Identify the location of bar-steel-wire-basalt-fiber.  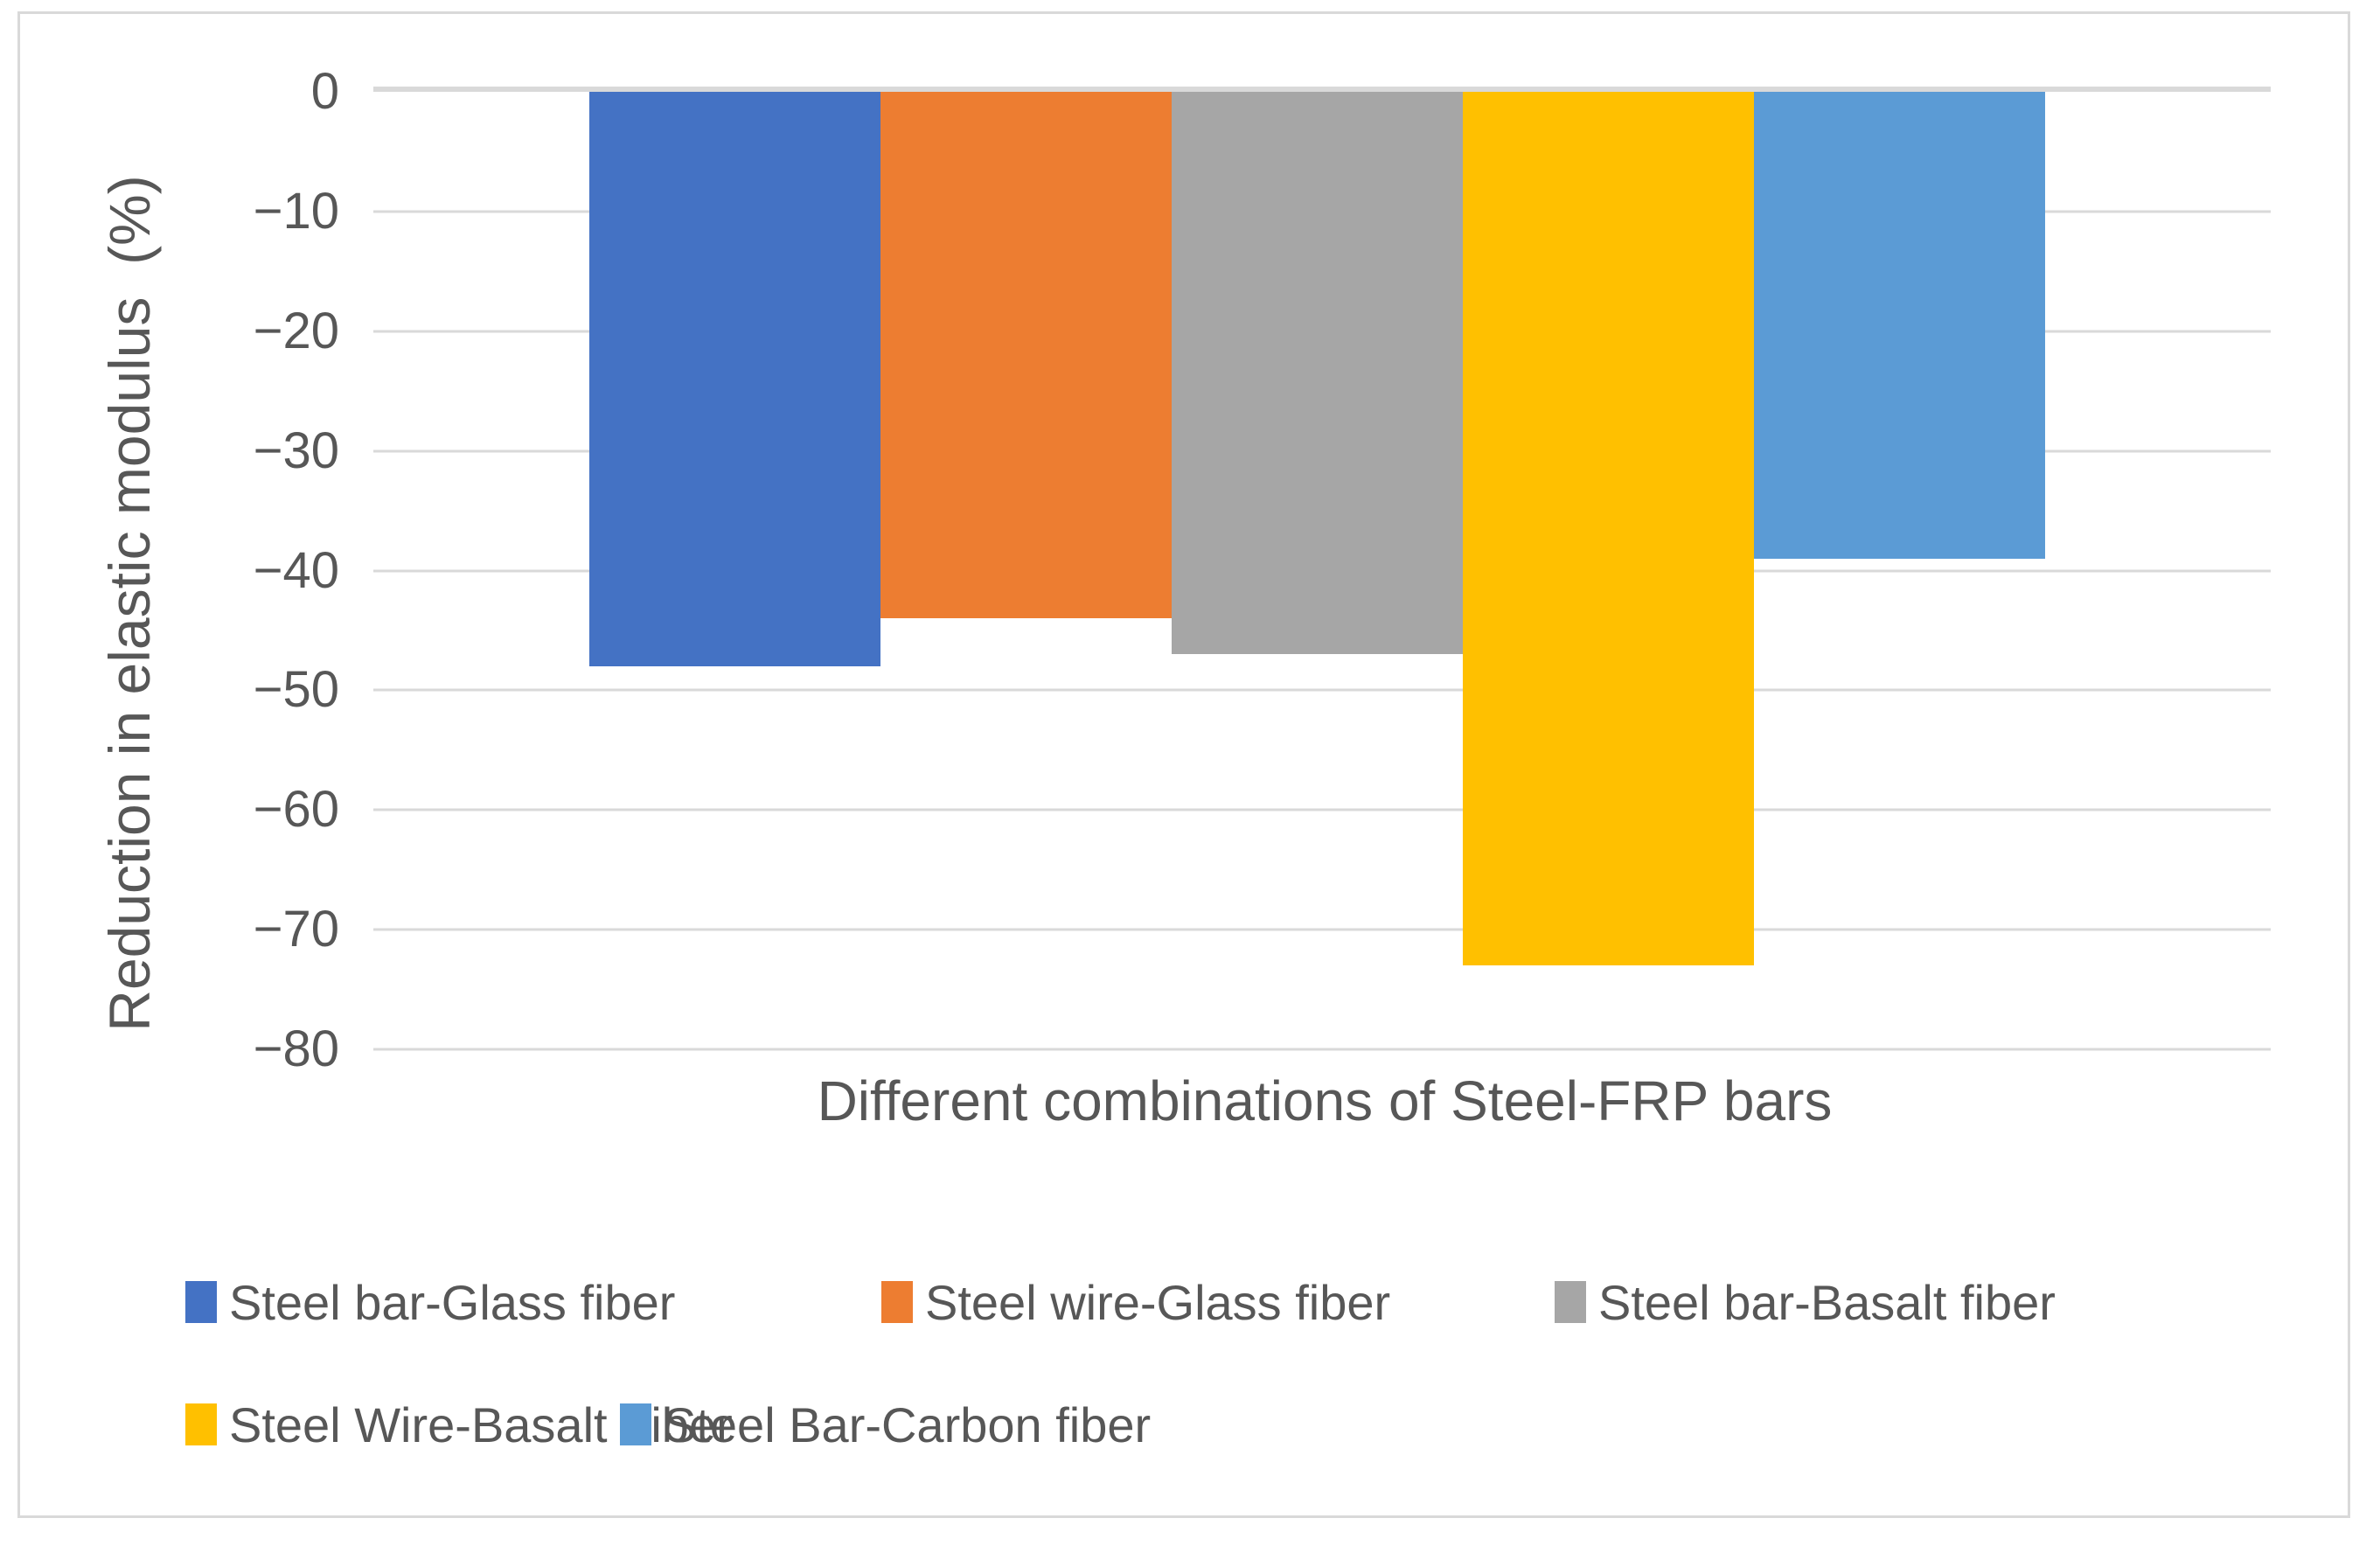
(1608, 529).